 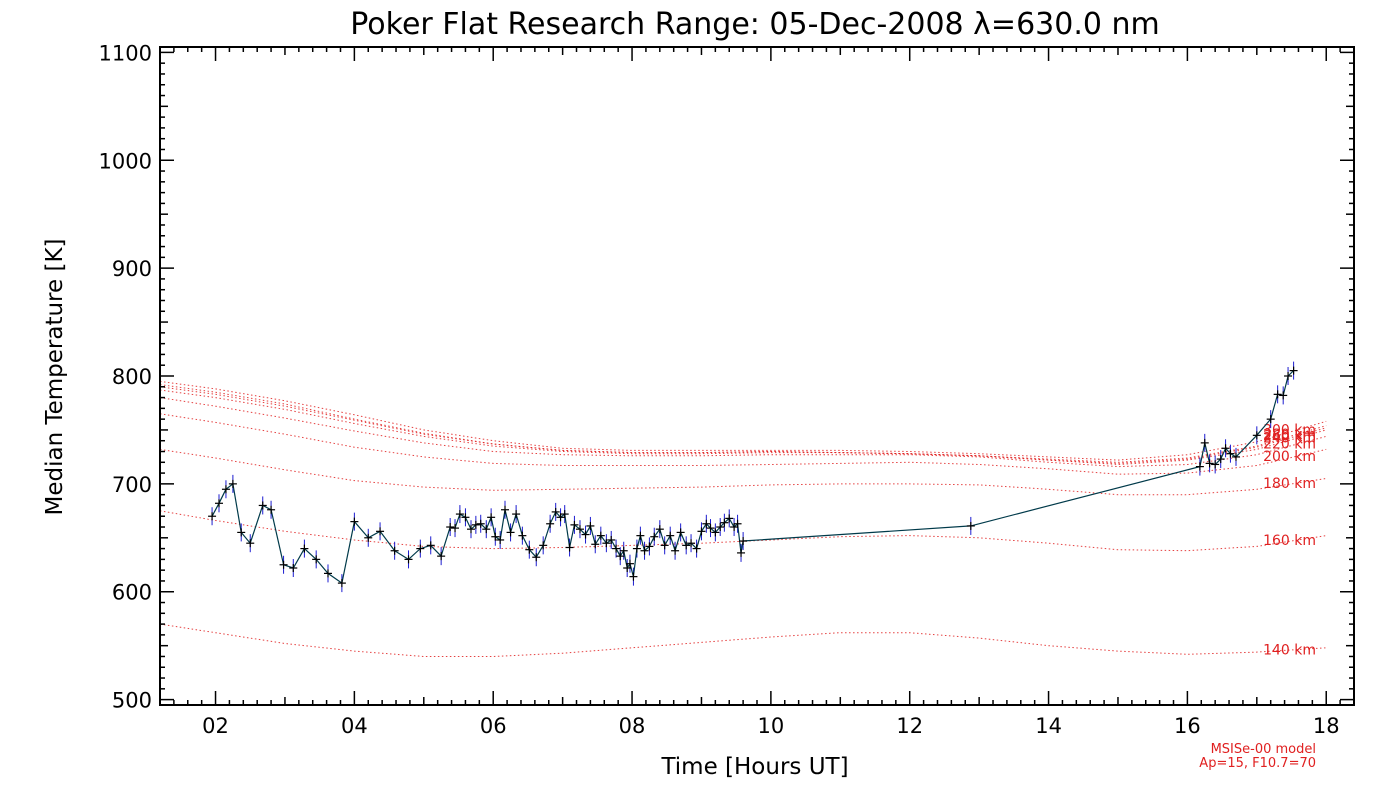 What do you see at coordinates (493, 726) in the screenshot?
I see `x-tick-label: 06` at bounding box center [493, 726].